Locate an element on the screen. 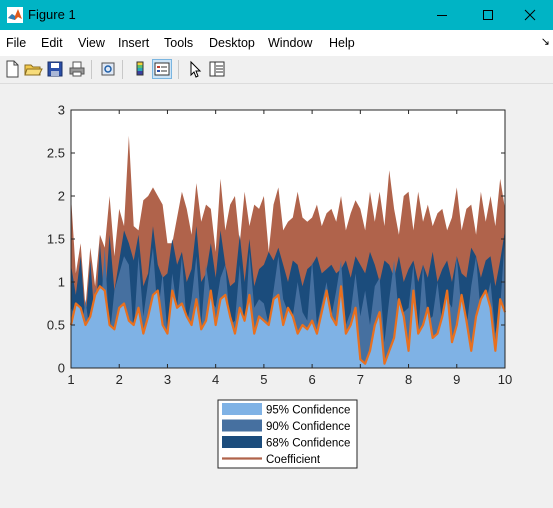  maximize-button is located at coordinates (488, 15).